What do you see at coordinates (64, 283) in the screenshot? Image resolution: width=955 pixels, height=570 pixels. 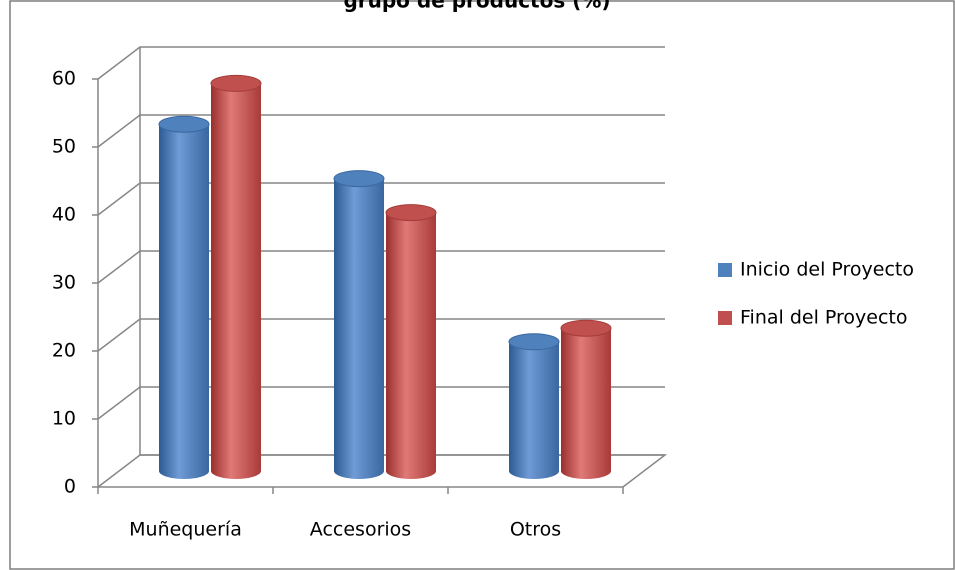 I see `y-tick-label: 30` at bounding box center [64, 283].